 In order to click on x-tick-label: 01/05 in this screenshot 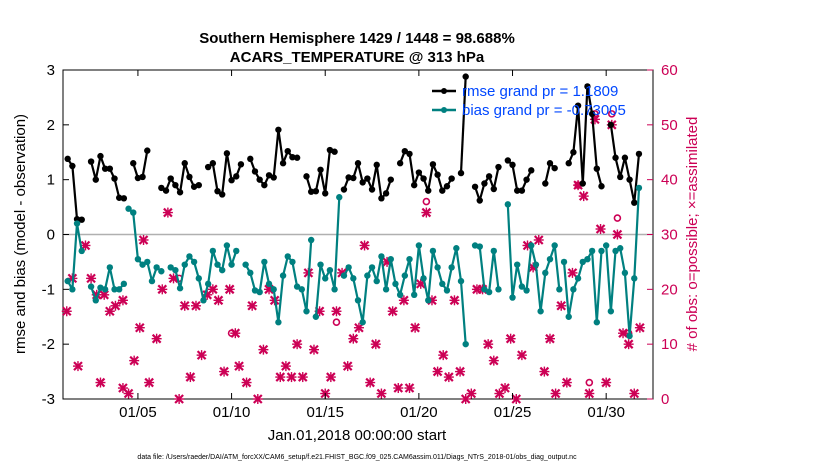, I will do `click(138, 412)`.